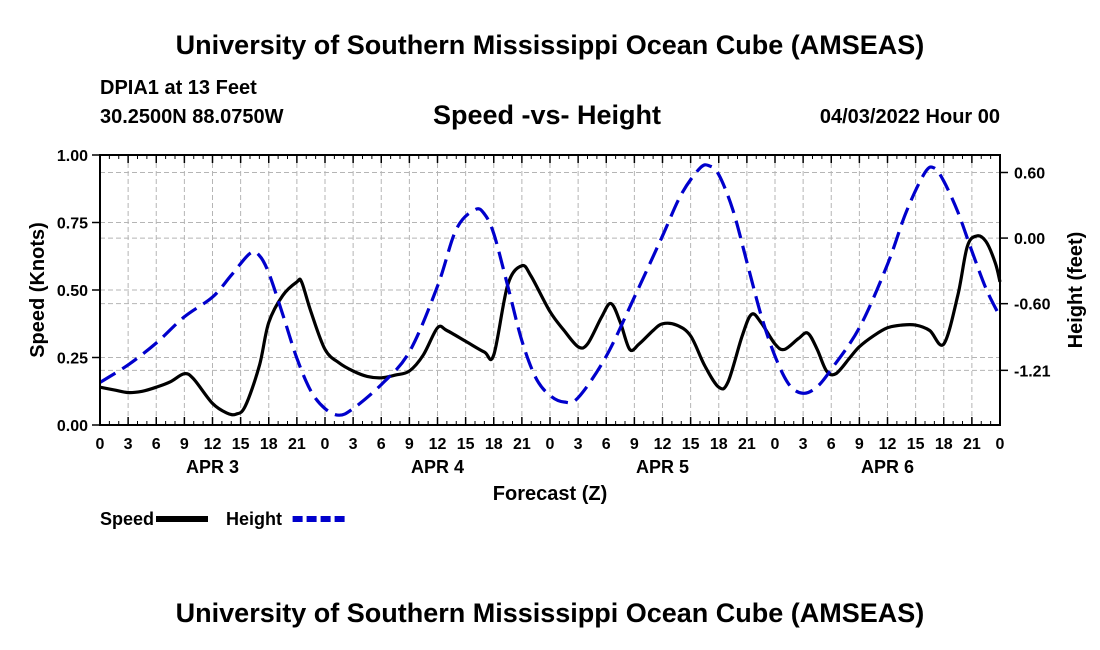 This screenshot has width=1100, height=650. I want to click on y-tick-label: 0.75, so click(72, 224).